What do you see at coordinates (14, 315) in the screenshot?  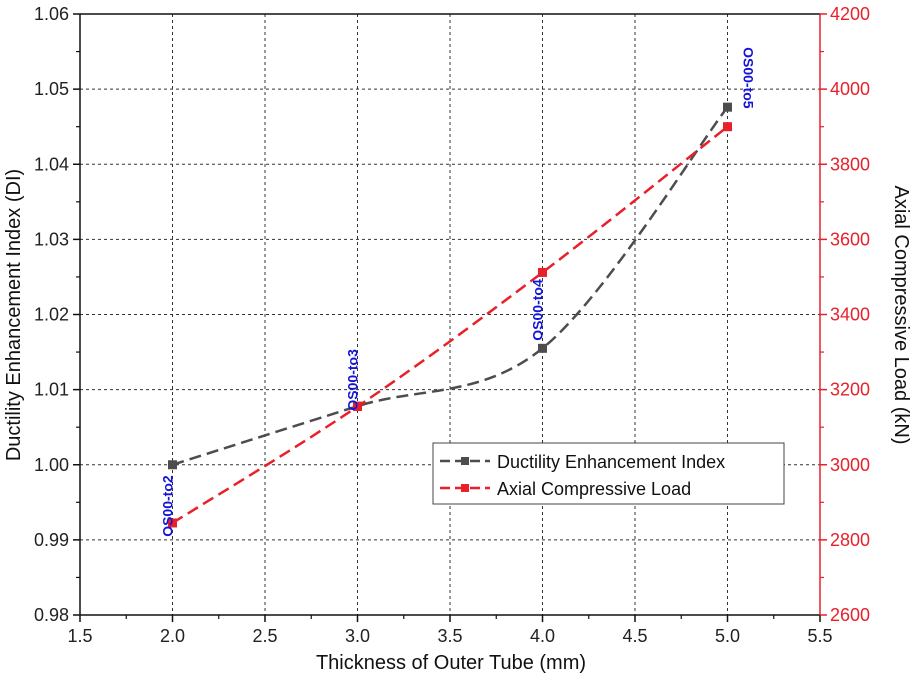 I see `y-axis-left-title: Ductility Enhancement Index (DI)` at bounding box center [14, 315].